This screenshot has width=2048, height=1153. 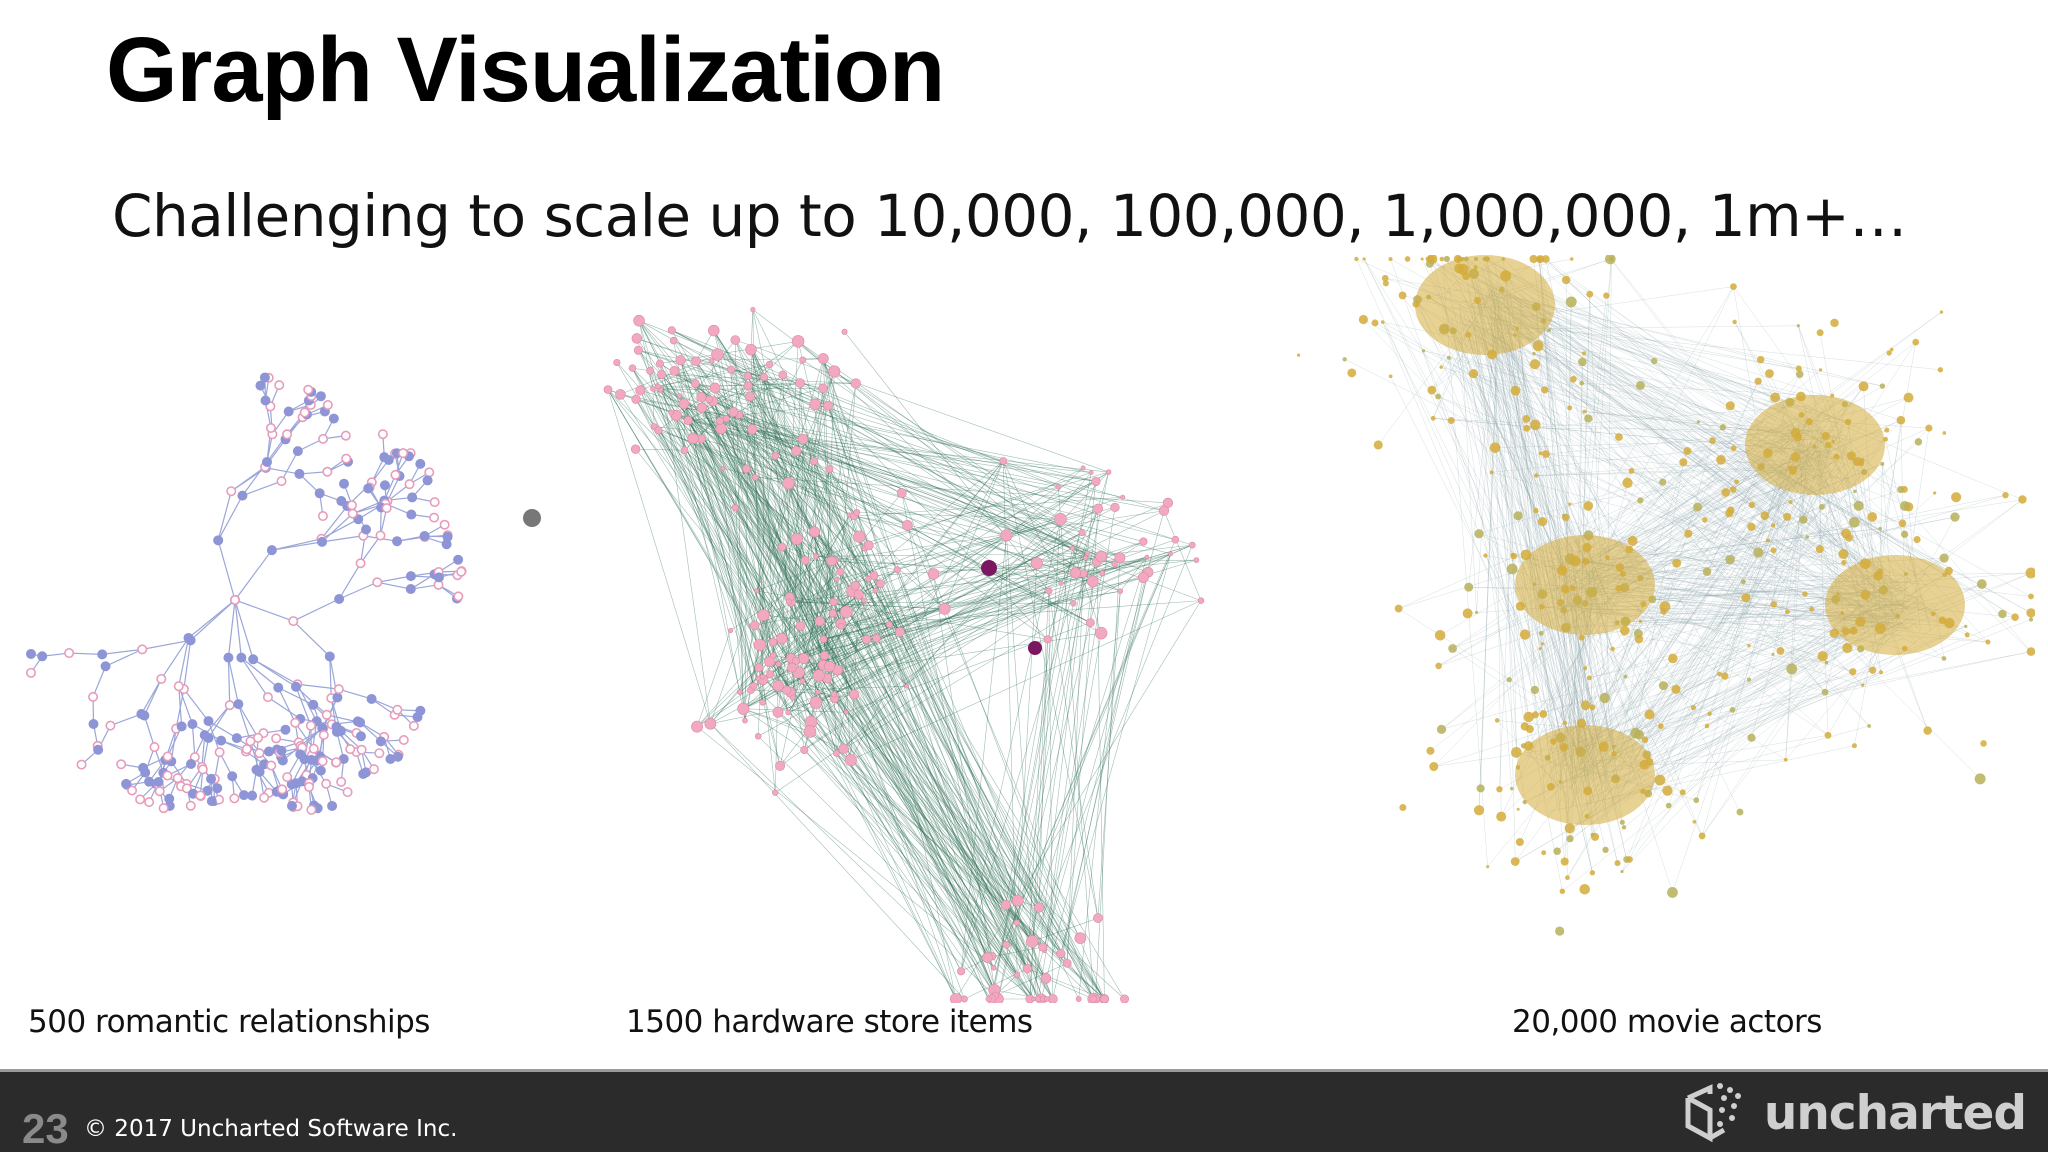 I want to click on slide-title: Graph Visualization, so click(x=525, y=70).